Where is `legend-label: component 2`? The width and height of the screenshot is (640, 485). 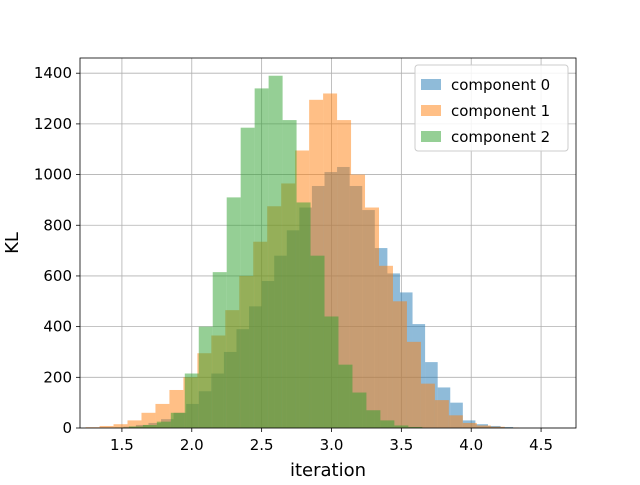
legend-label: component 2 is located at coordinates (500, 137).